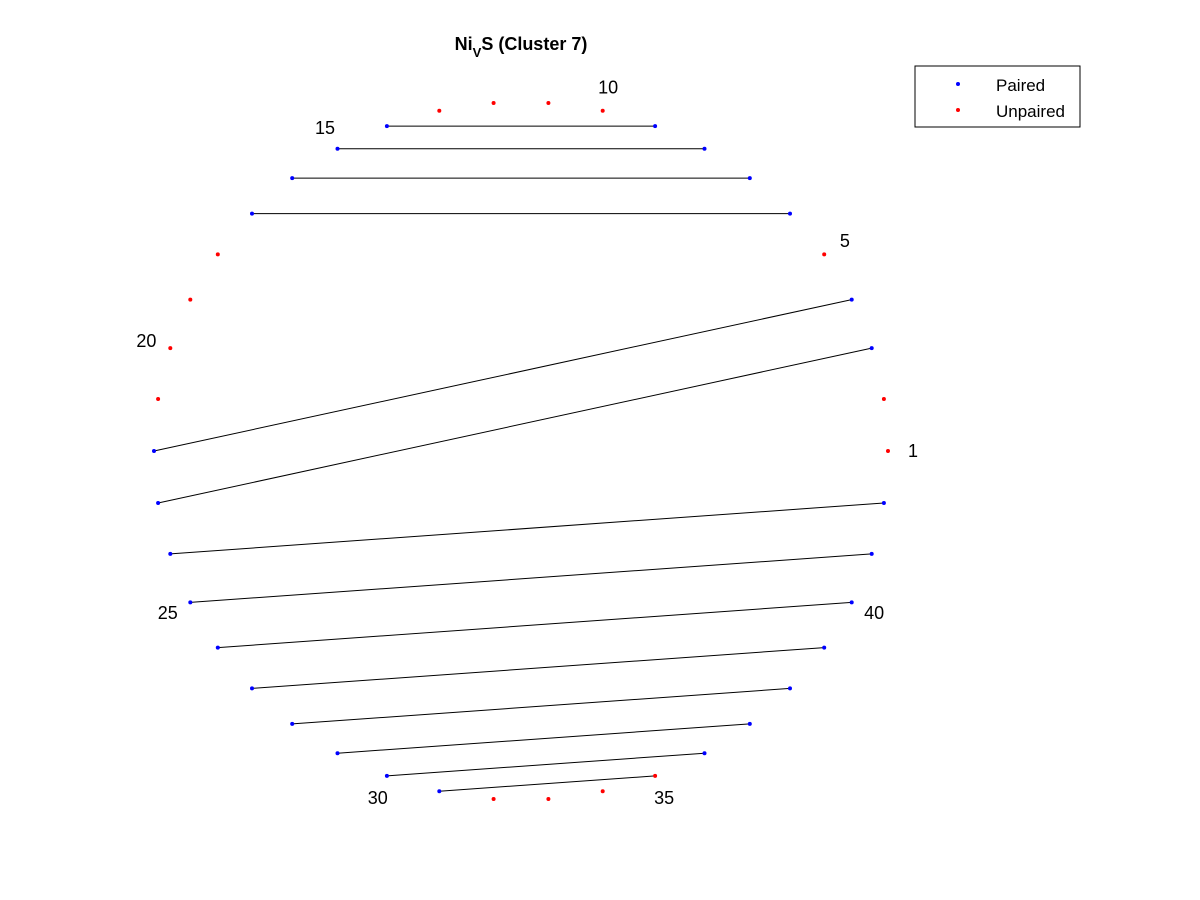 The height and width of the screenshot is (900, 1200). I want to click on node-label-25: 25, so click(168, 613).